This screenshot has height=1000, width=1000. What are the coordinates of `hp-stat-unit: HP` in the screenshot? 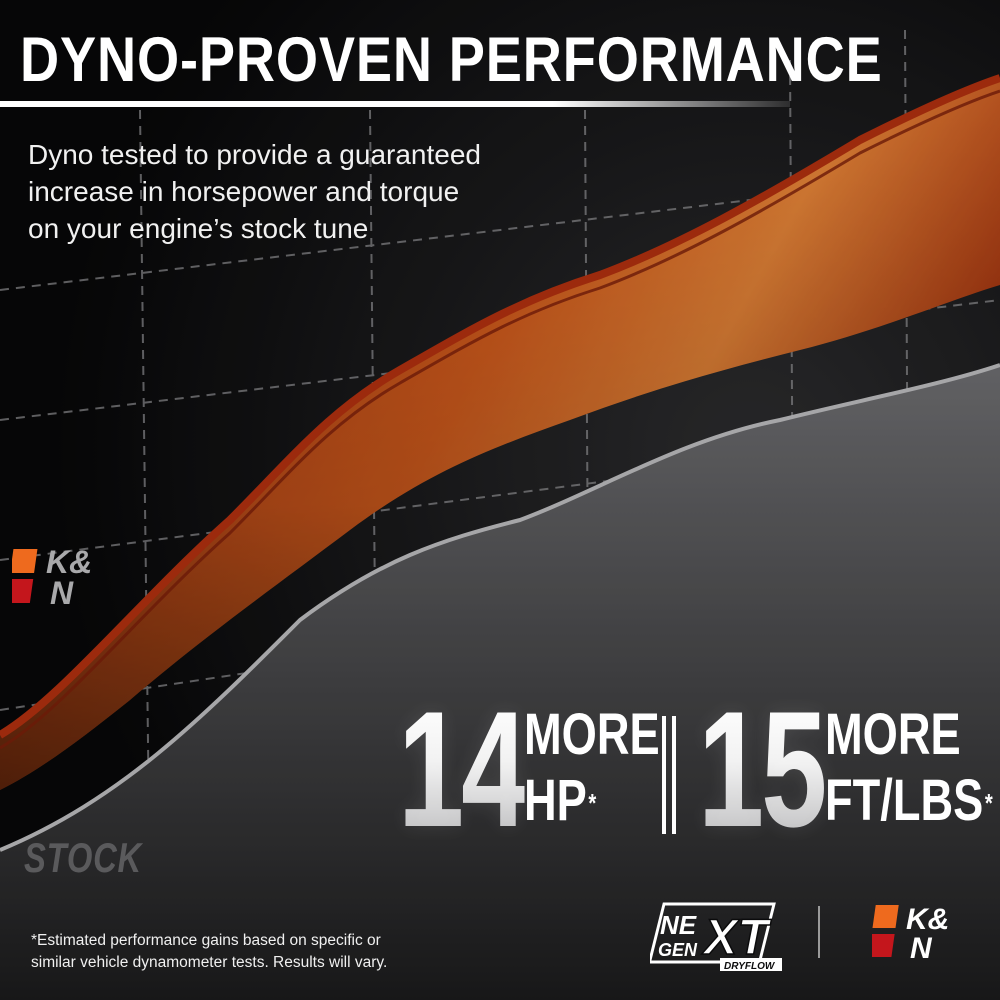 It's located at (555, 800).